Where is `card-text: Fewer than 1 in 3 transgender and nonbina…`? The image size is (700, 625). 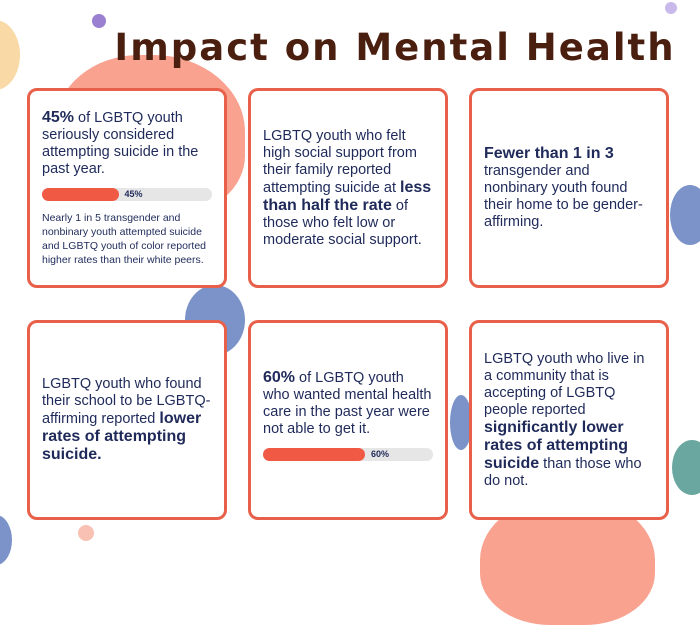
card-text: Fewer than 1 in 3 transgender and nonbina… is located at coordinates (563, 187).